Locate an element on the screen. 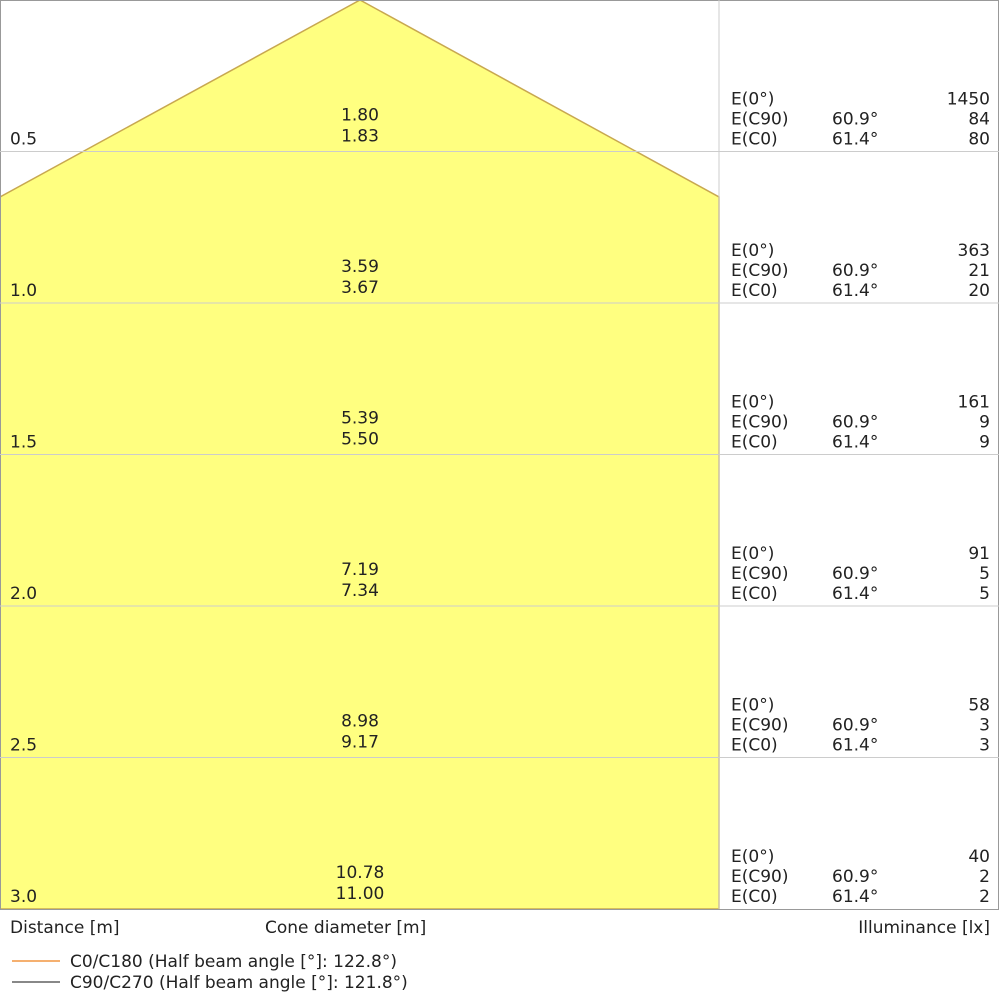  ec90-value: 9 is located at coordinates (984, 423).